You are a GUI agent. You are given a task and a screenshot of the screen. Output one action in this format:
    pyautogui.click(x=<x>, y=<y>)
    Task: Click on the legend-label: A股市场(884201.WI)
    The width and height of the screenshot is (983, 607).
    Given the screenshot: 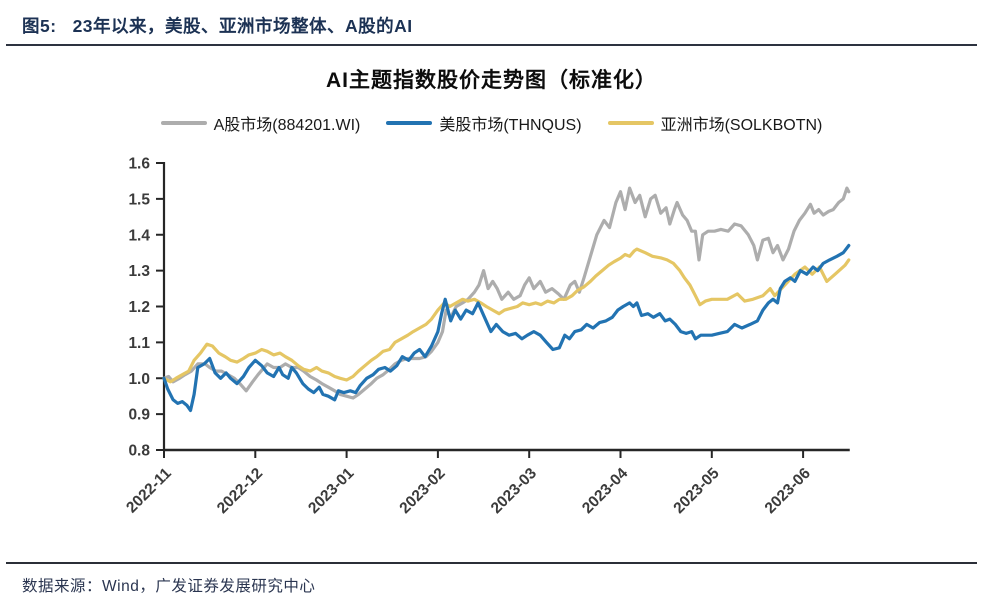 What is the action you would take?
    pyautogui.click(x=287, y=125)
    